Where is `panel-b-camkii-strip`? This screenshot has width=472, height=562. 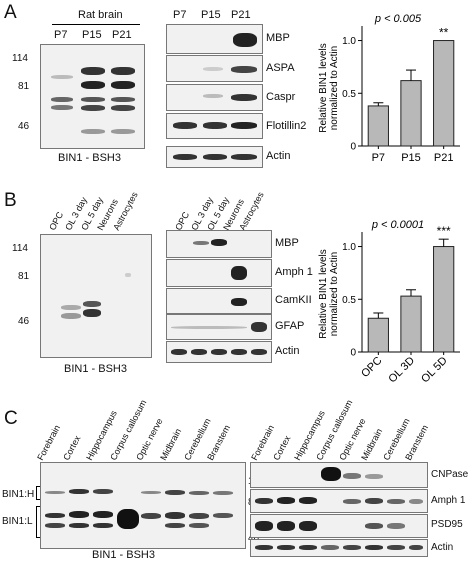 panel-b-camkii-strip is located at coordinates (219, 301).